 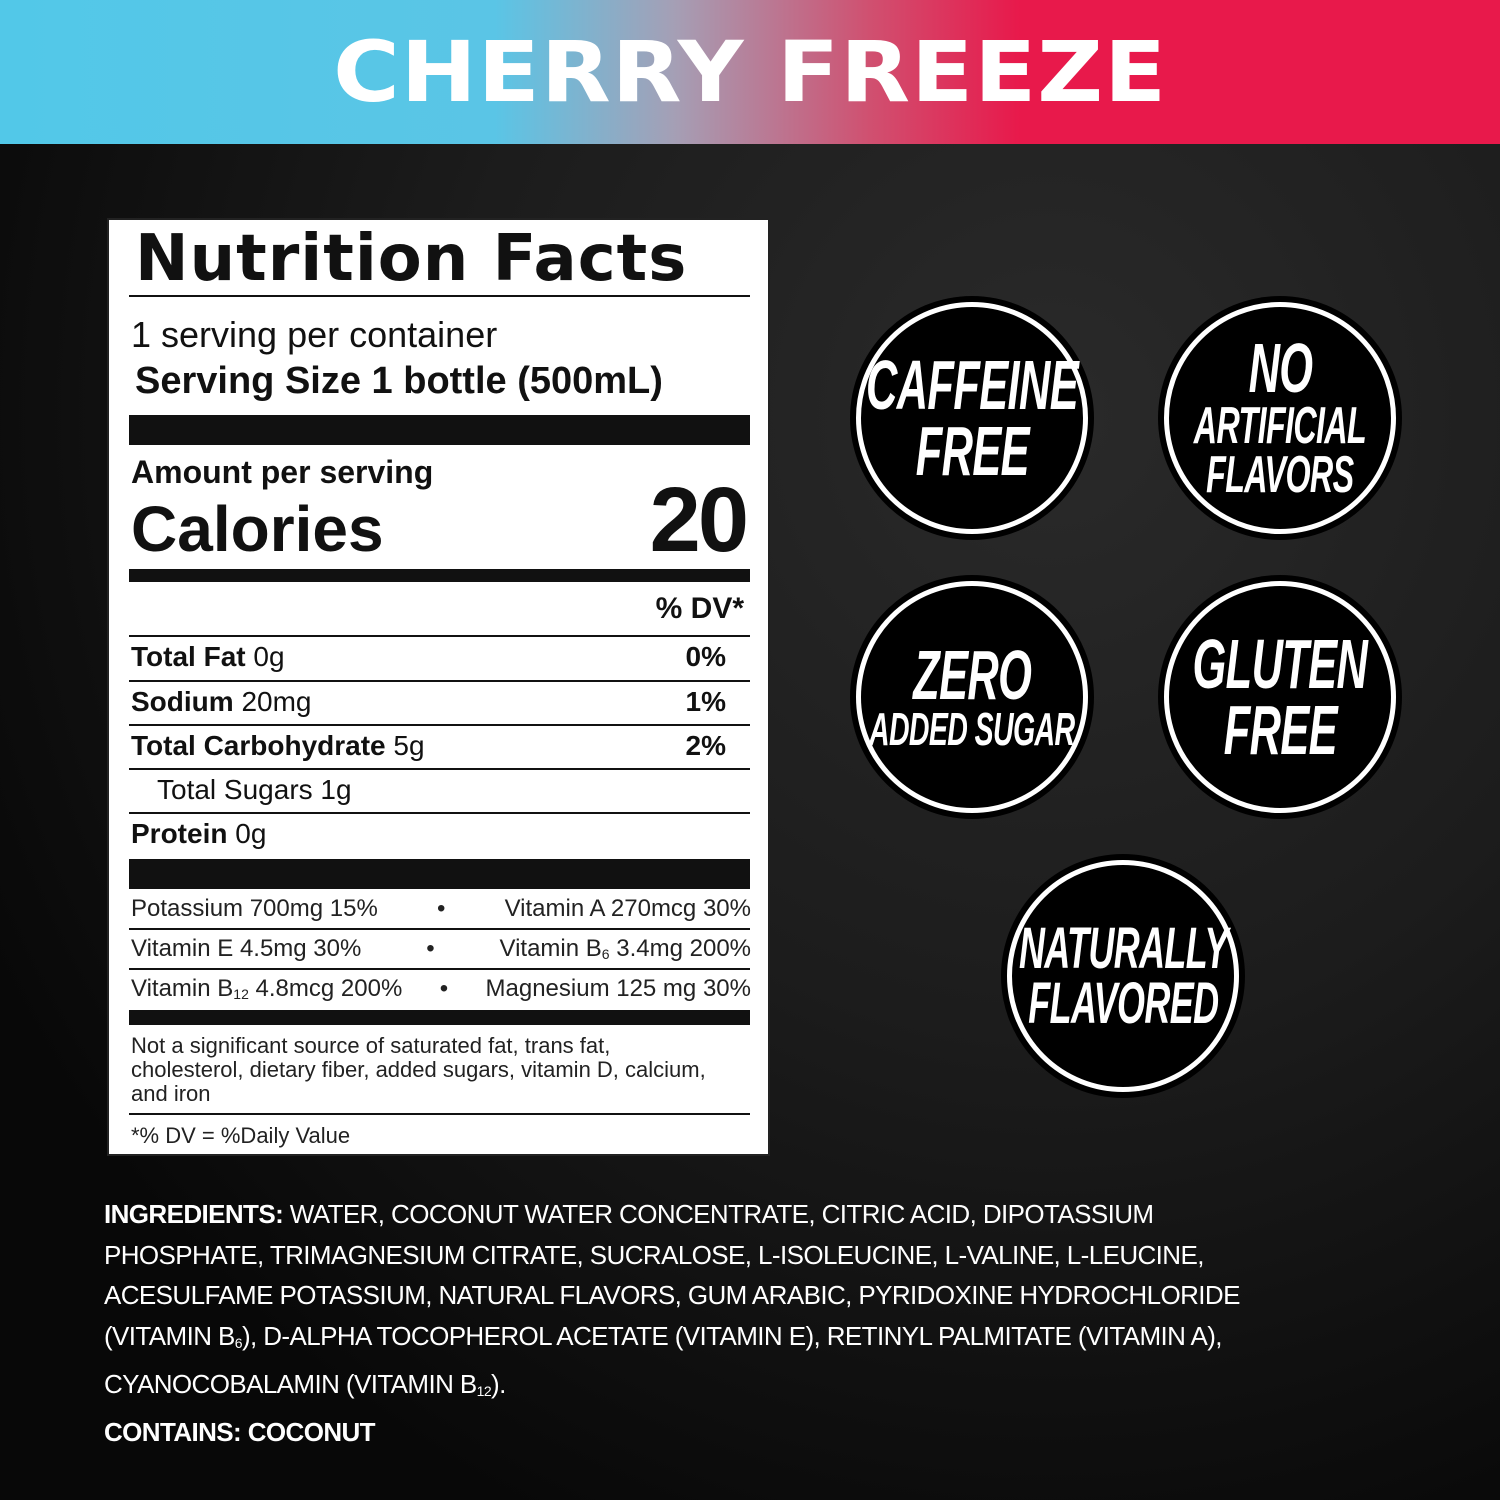 I want to click on nutrient-name: Total Fat, so click(x=188, y=656).